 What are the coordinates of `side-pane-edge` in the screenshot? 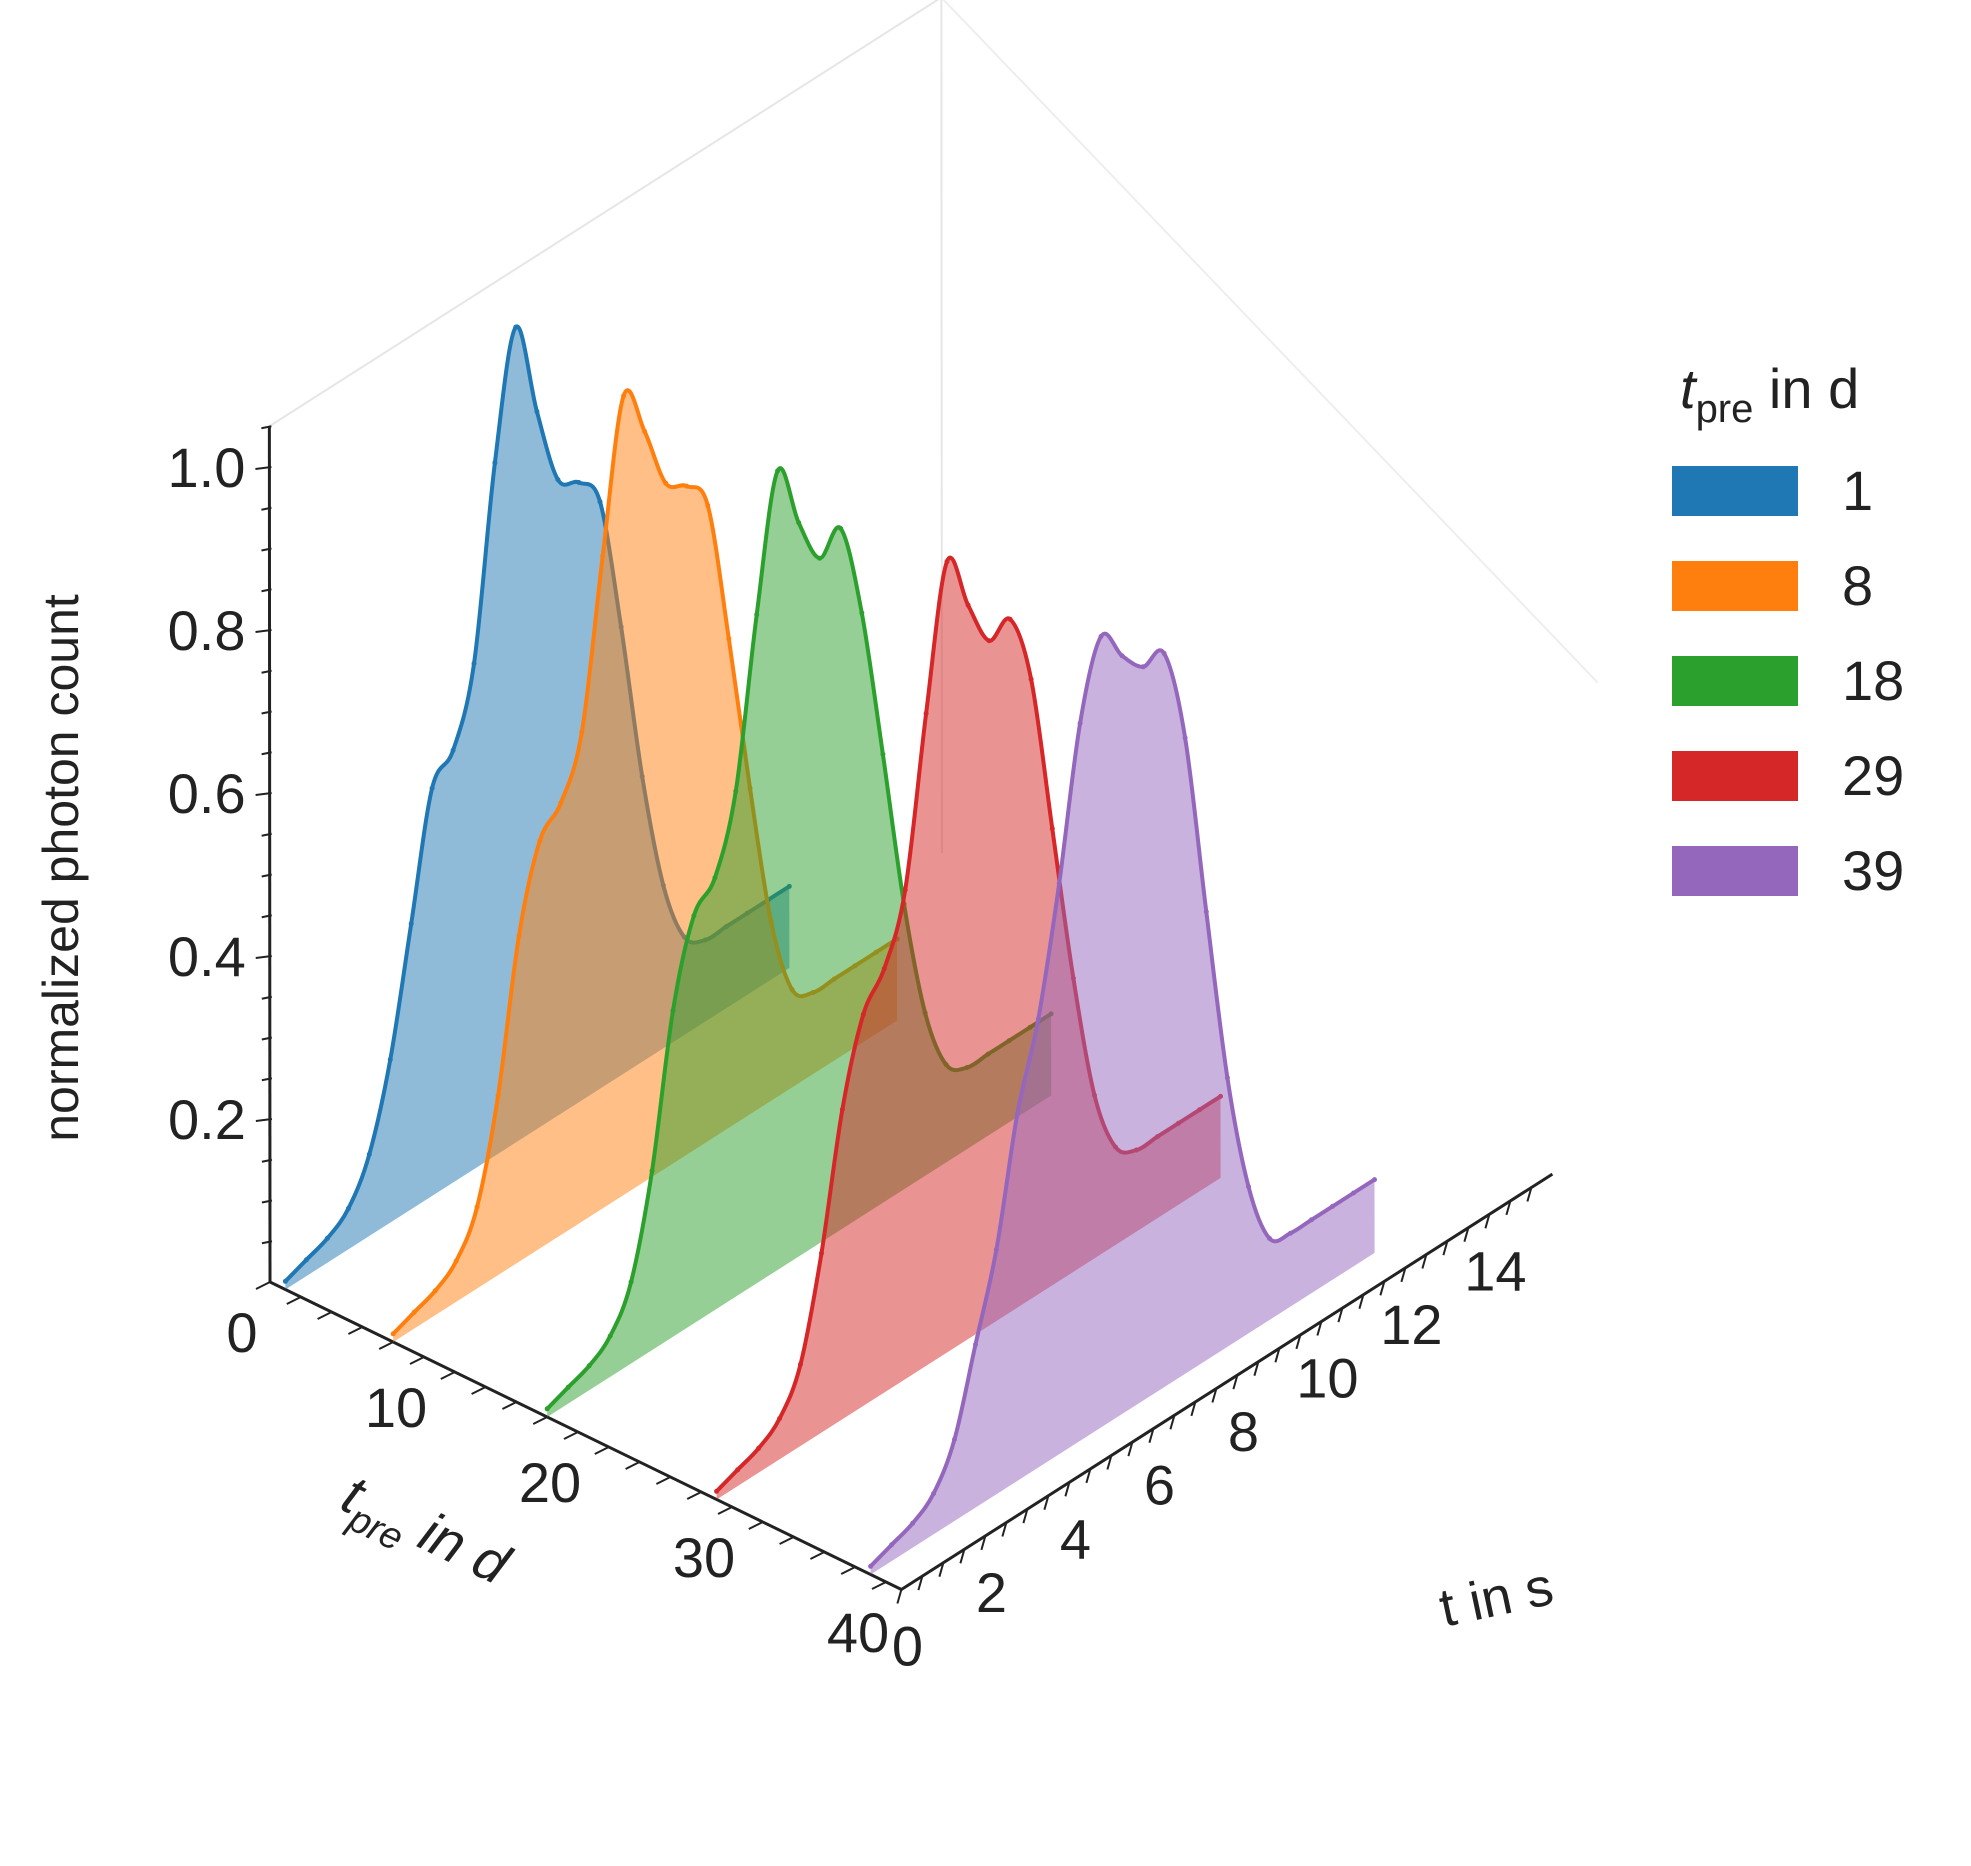 It's located at (1270, 342).